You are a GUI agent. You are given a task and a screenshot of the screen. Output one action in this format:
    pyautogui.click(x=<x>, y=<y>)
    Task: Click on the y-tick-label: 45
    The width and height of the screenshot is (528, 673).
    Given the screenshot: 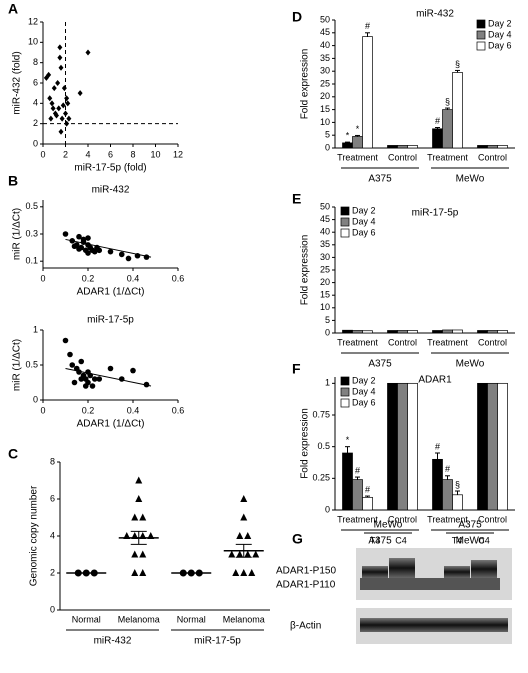 What is the action you would take?
    pyautogui.click(x=325, y=219)
    